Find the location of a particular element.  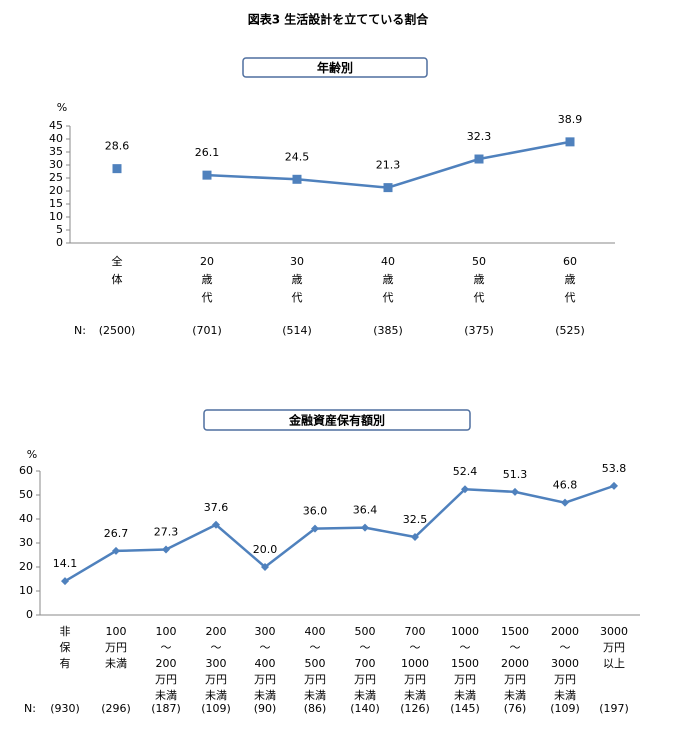

data-label: 51.3 is located at coordinates (515, 474).